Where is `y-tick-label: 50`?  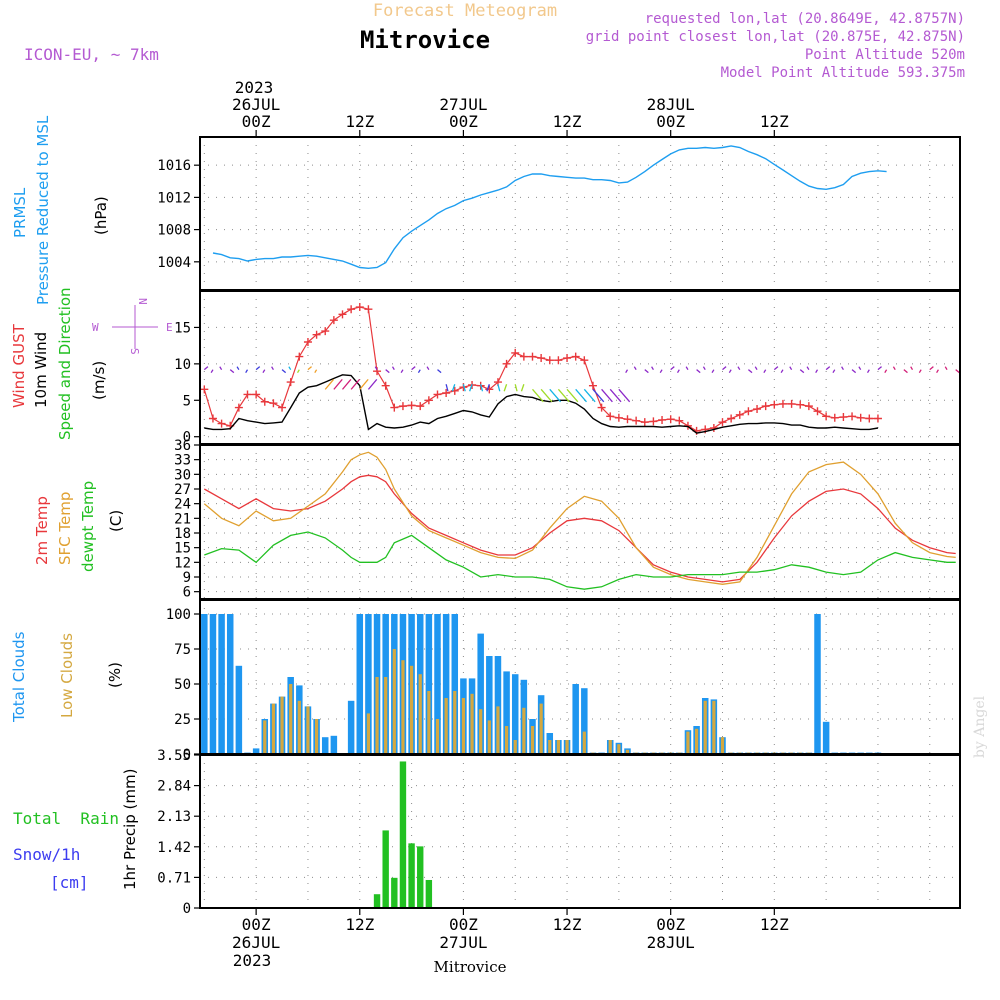
y-tick-label: 50 is located at coordinates (182, 685).